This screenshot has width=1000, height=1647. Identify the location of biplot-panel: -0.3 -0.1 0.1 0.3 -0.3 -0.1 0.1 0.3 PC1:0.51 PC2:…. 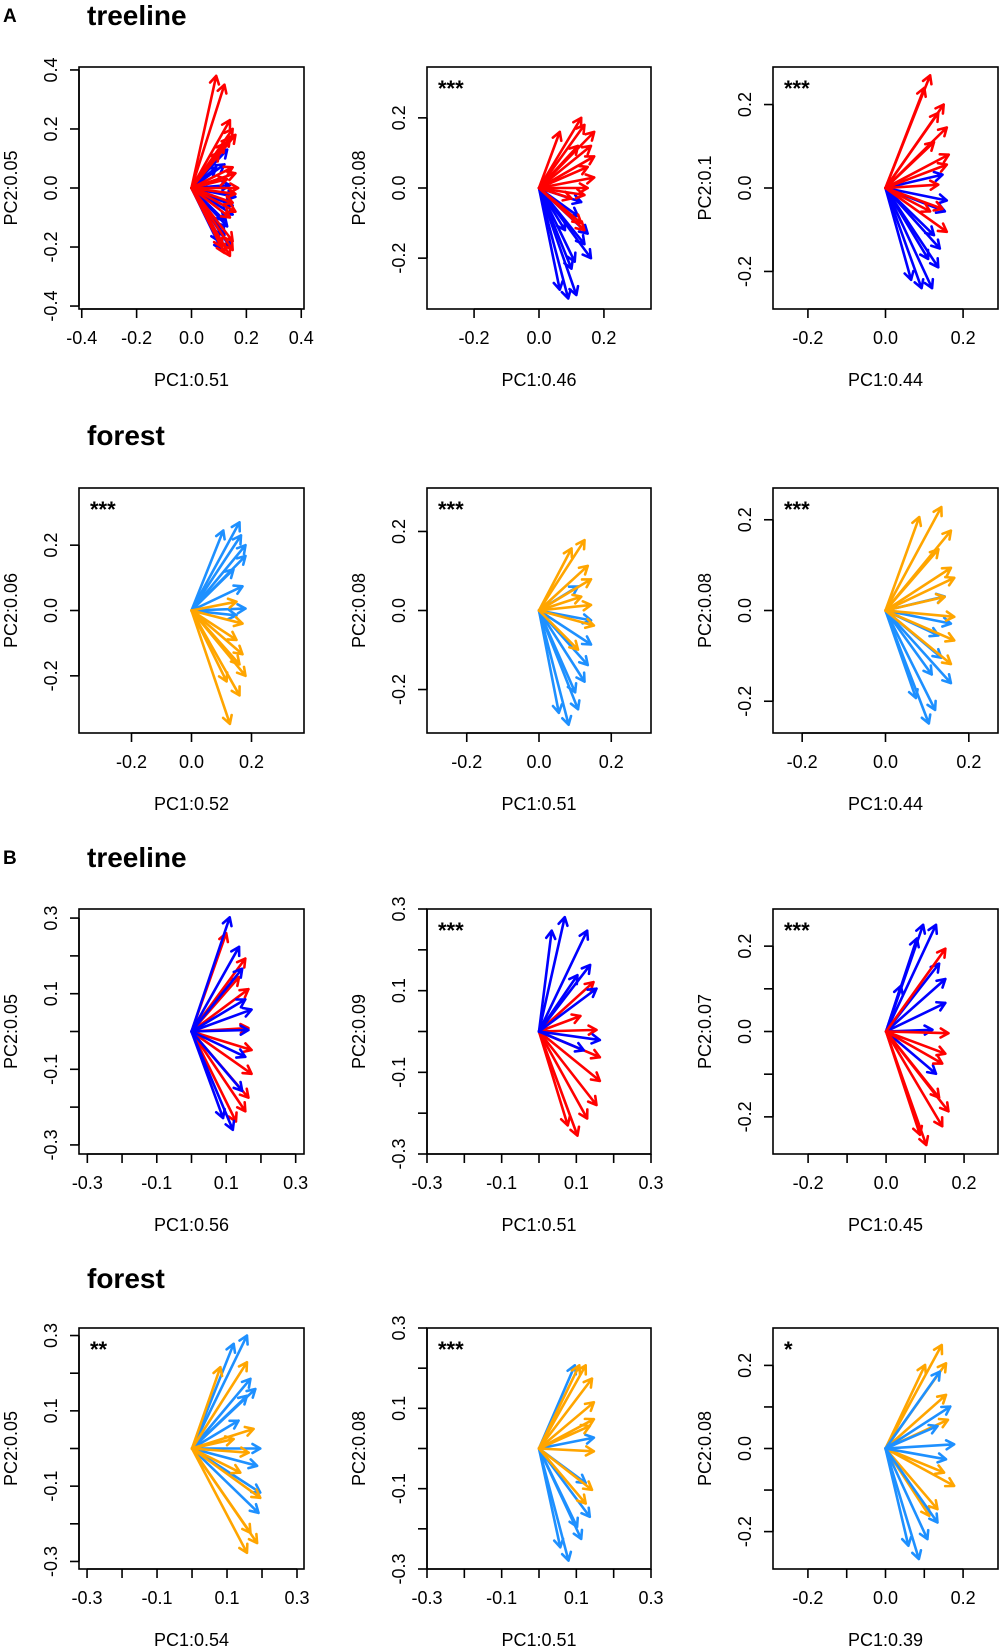
(506, 1481).